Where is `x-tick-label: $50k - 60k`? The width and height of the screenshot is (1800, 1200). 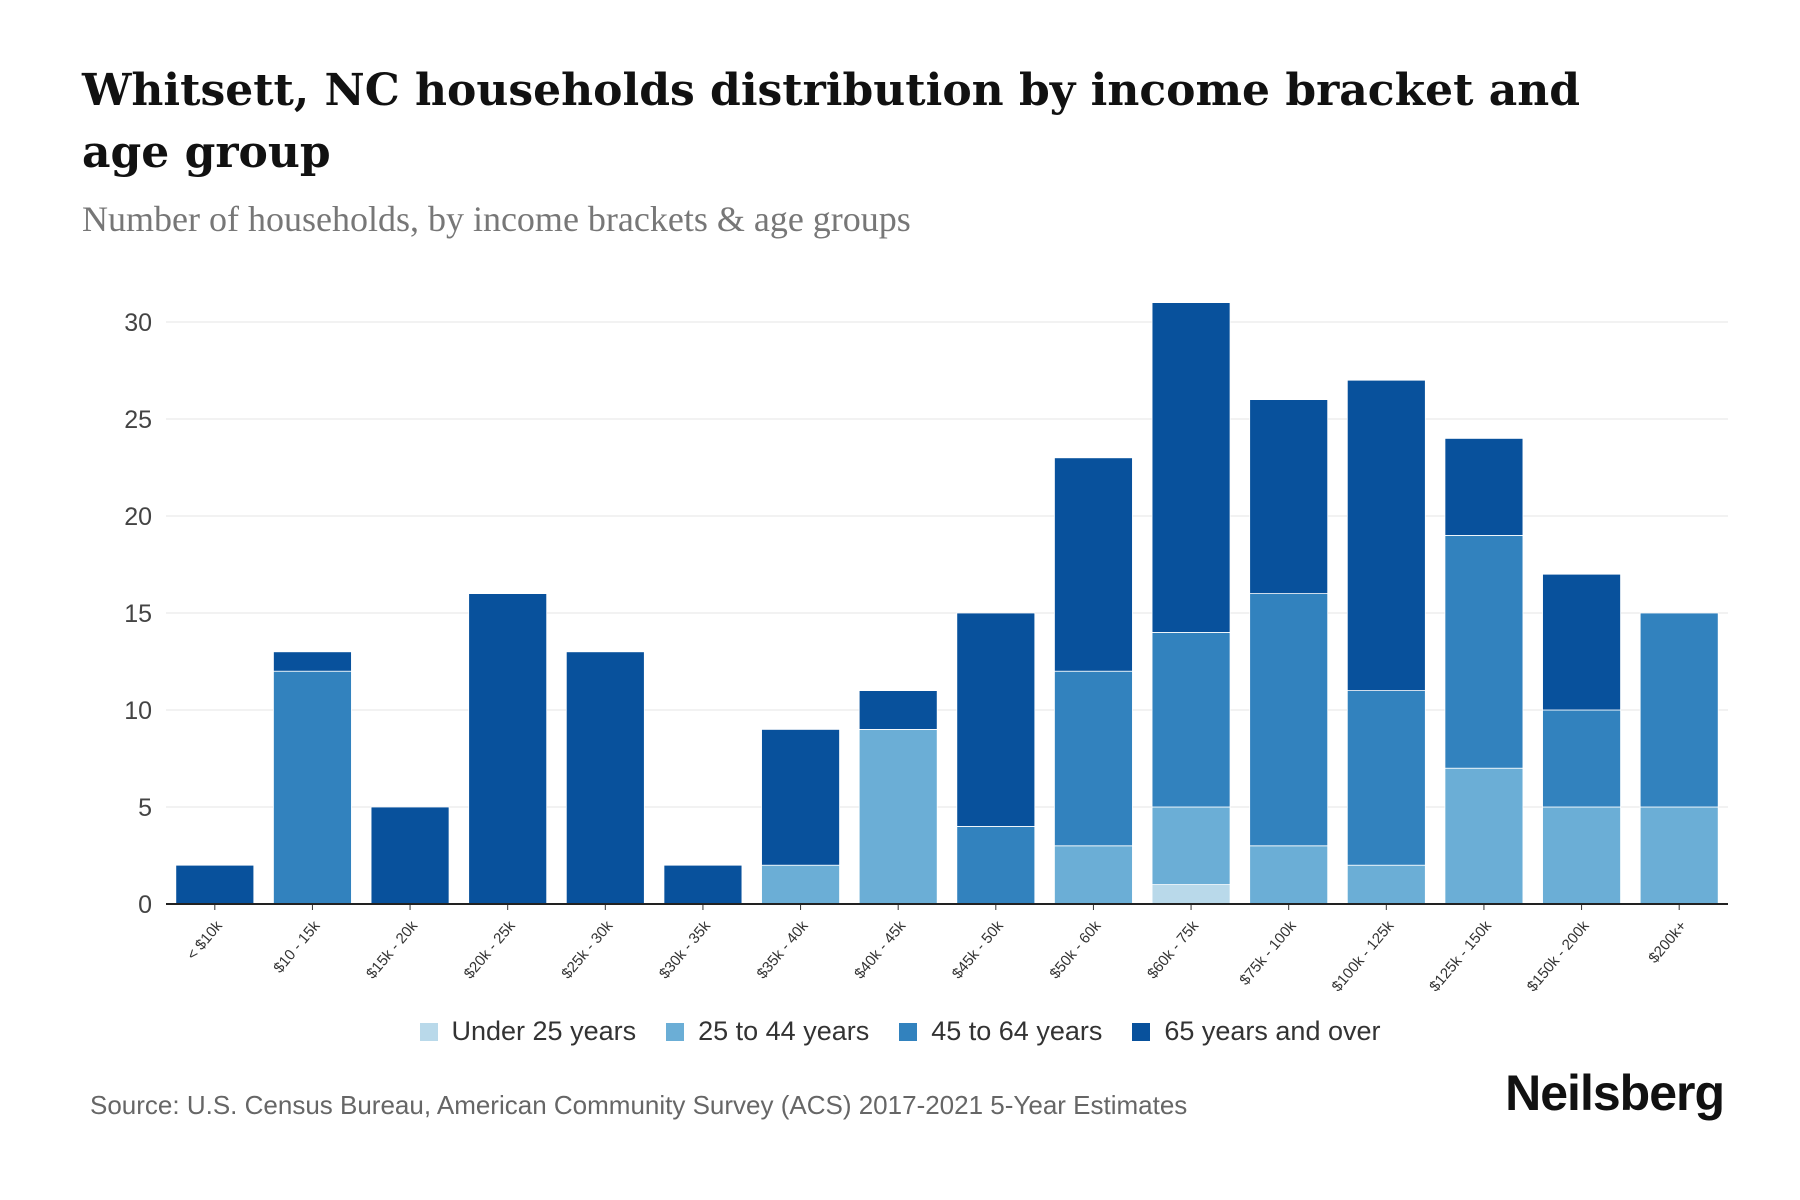 x-tick-label: $50k - 60k is located at coordinates (1075, 949).